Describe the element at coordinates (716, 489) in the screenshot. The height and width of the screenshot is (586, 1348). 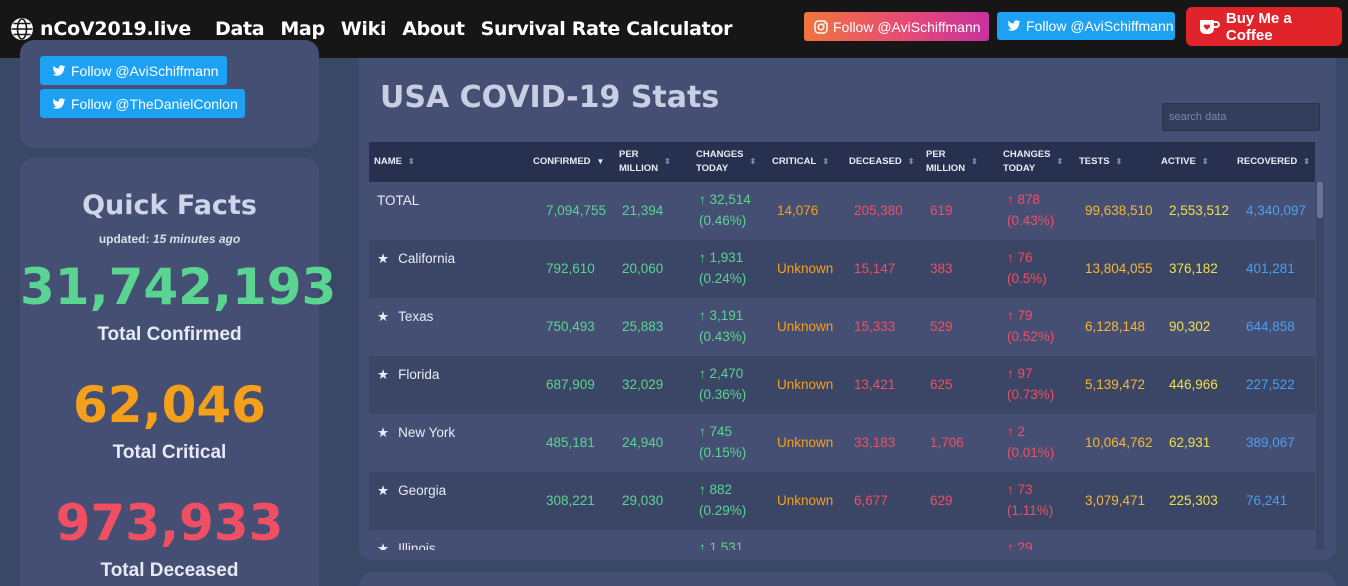
I see `change-value: ↑ 882` at that location.